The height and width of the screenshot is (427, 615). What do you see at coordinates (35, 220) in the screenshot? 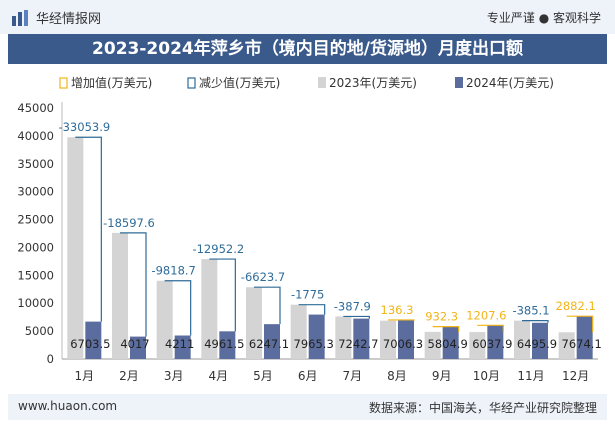
I see `y-tick-label: 25000` at bounding box center [35, 220].